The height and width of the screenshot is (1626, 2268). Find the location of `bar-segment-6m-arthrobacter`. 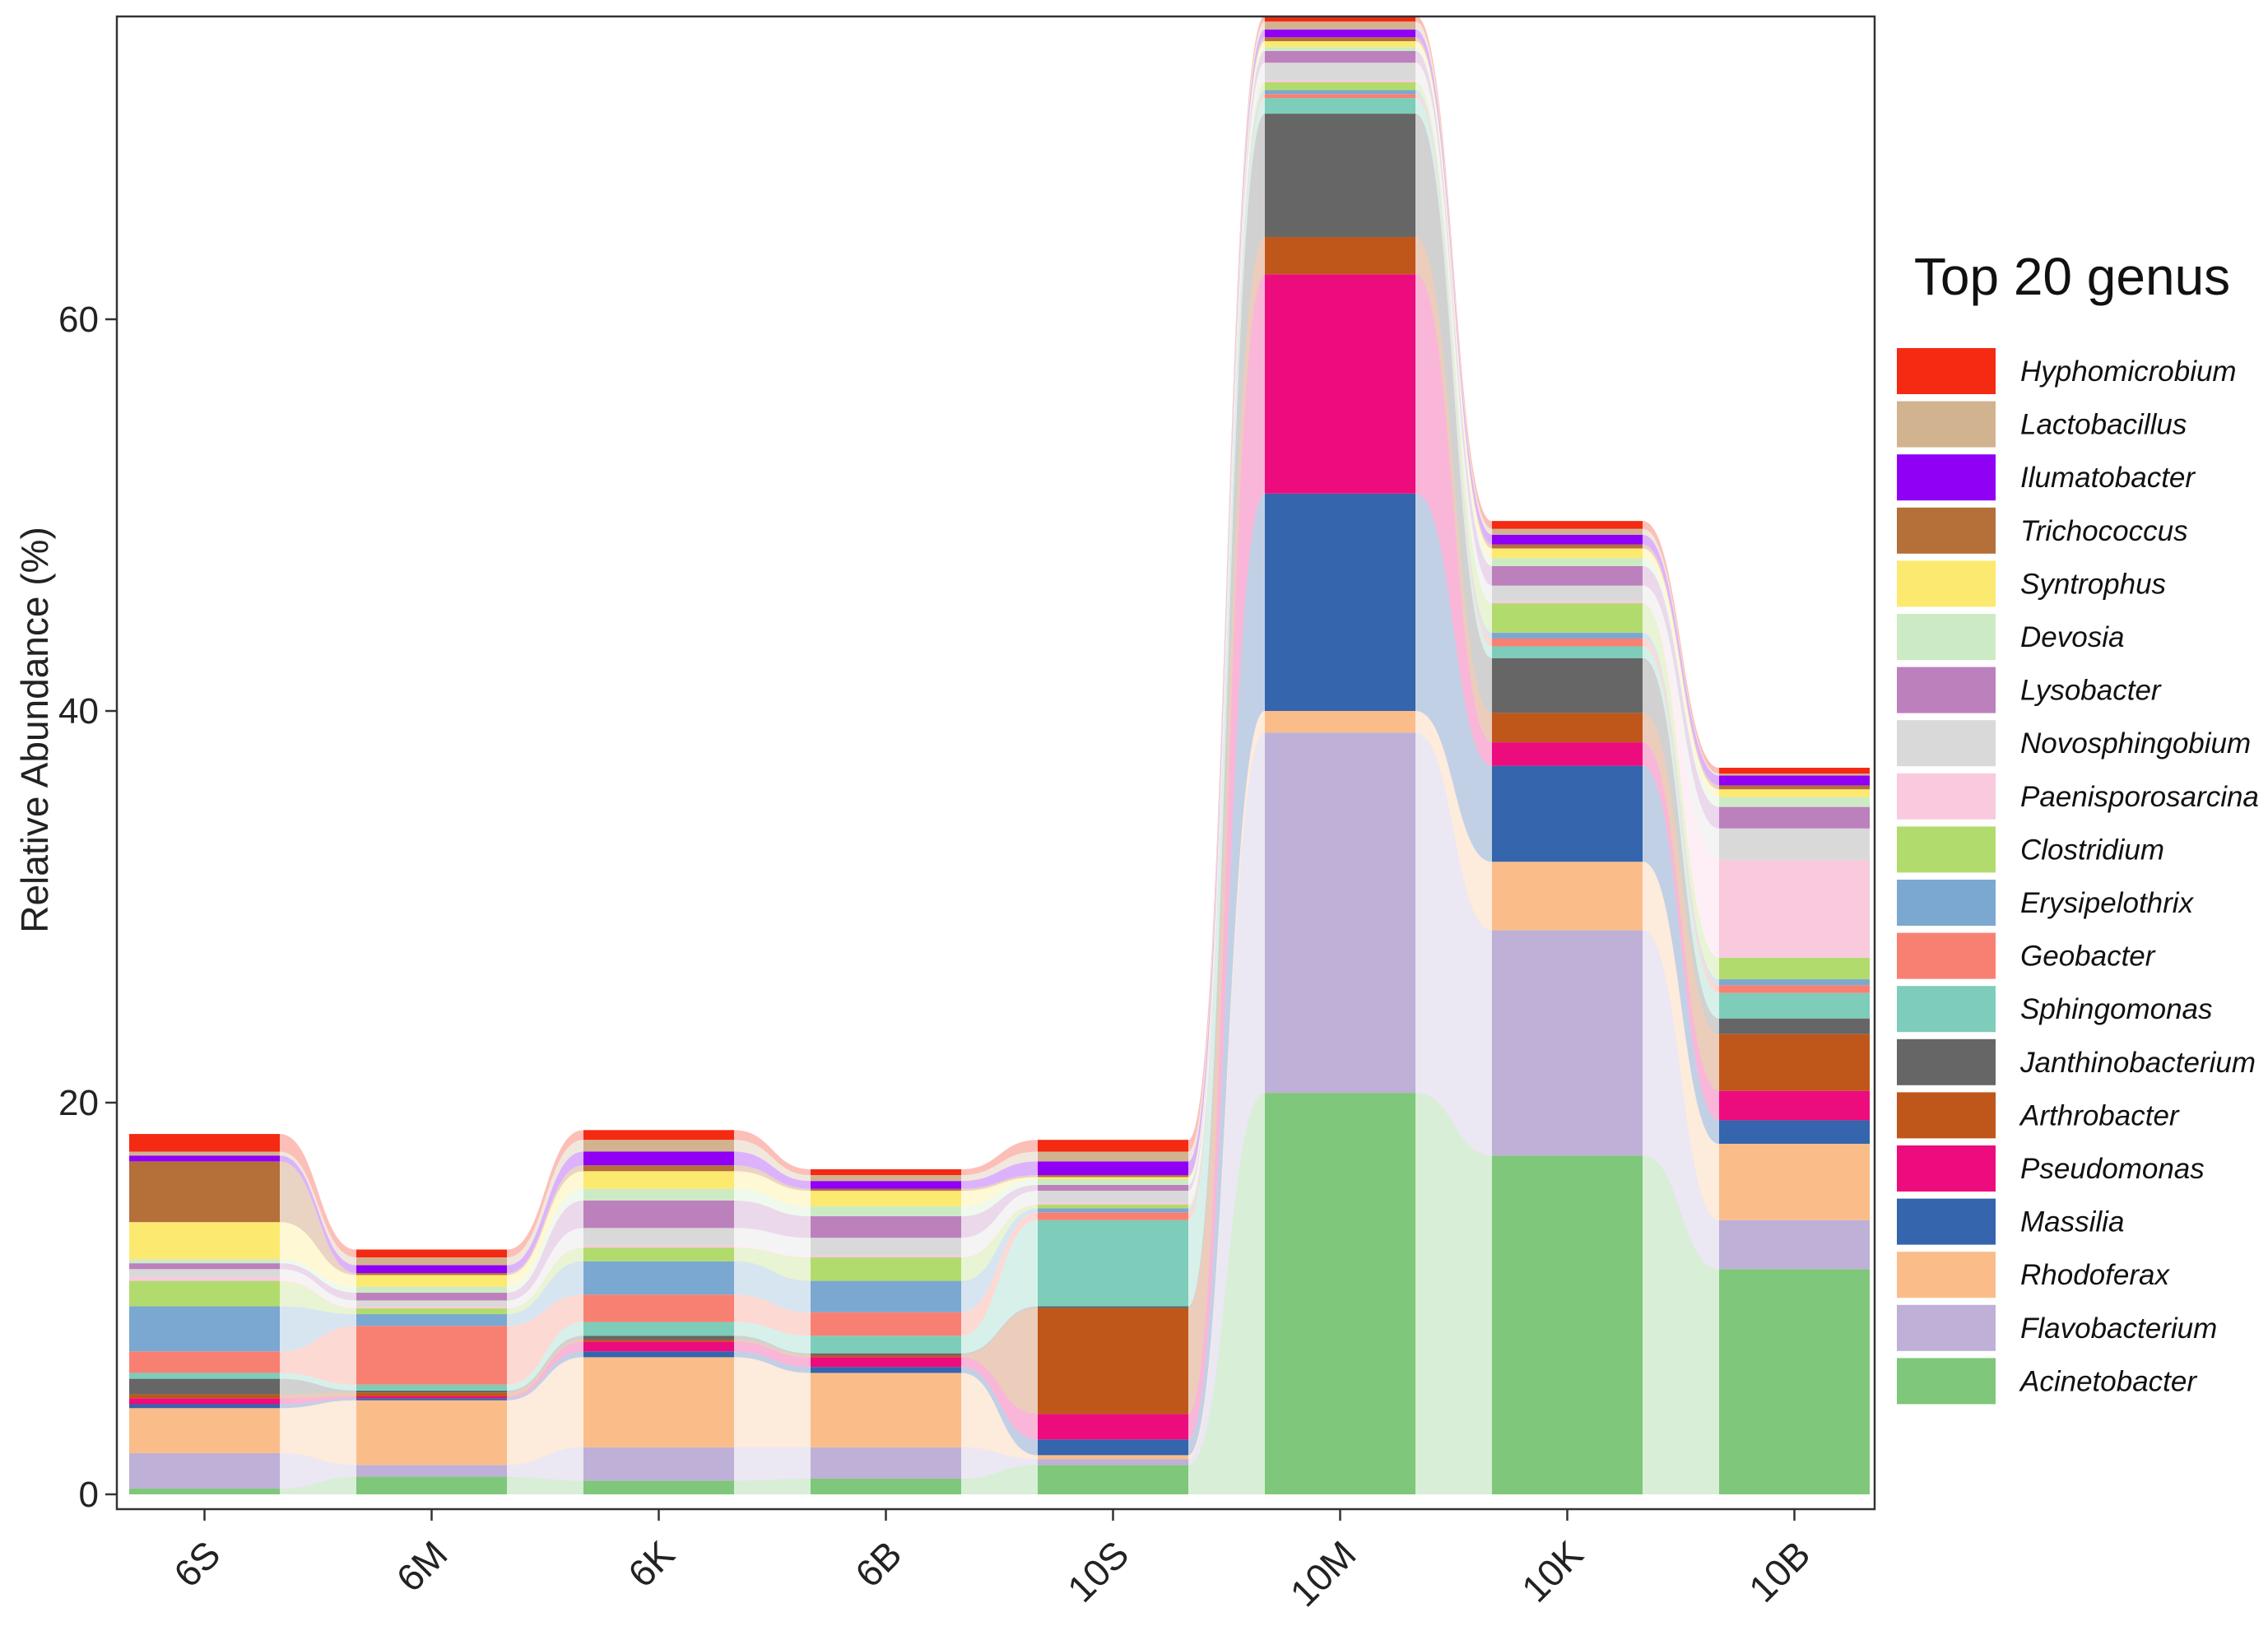

bar-segment-6m-arthrobacter is located at coordinates (431, 1394).